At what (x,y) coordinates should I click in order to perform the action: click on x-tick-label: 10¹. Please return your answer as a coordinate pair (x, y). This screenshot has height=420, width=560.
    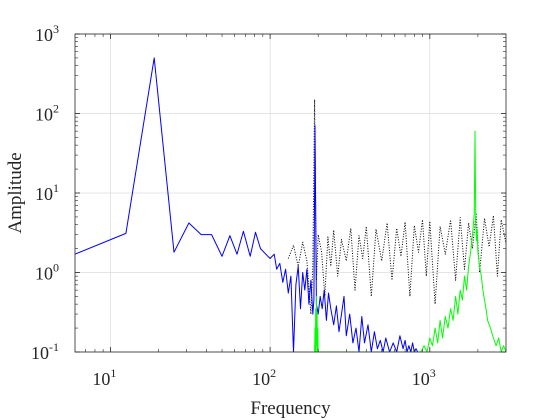
    Looking at the image, I should click on (104, 377).